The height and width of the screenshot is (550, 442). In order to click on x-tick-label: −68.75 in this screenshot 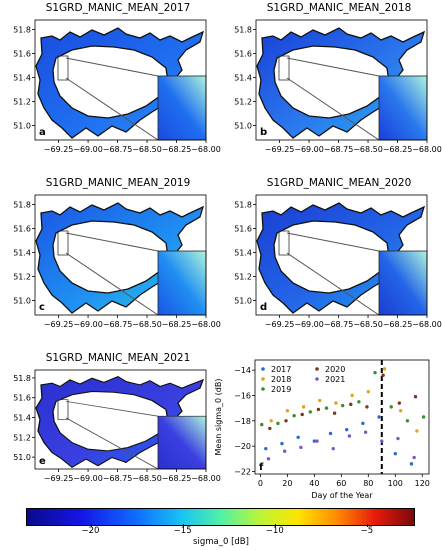, I will do `click(339, 149)`.